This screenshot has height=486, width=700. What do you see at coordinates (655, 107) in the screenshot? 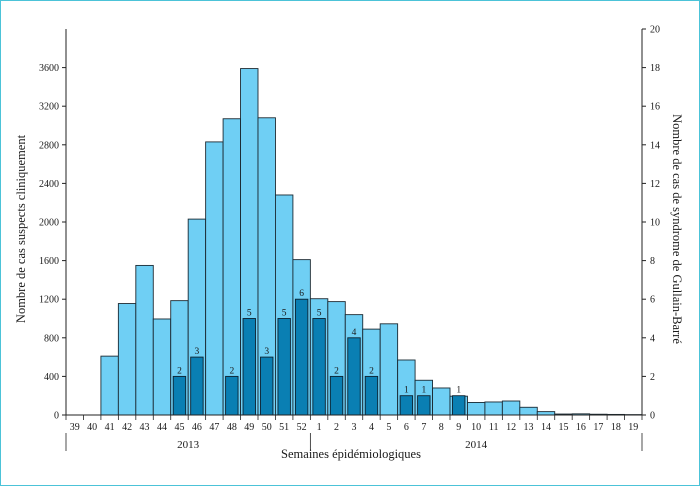
I see `y-right-tick-label: 16` at bounding box center [655, 107].